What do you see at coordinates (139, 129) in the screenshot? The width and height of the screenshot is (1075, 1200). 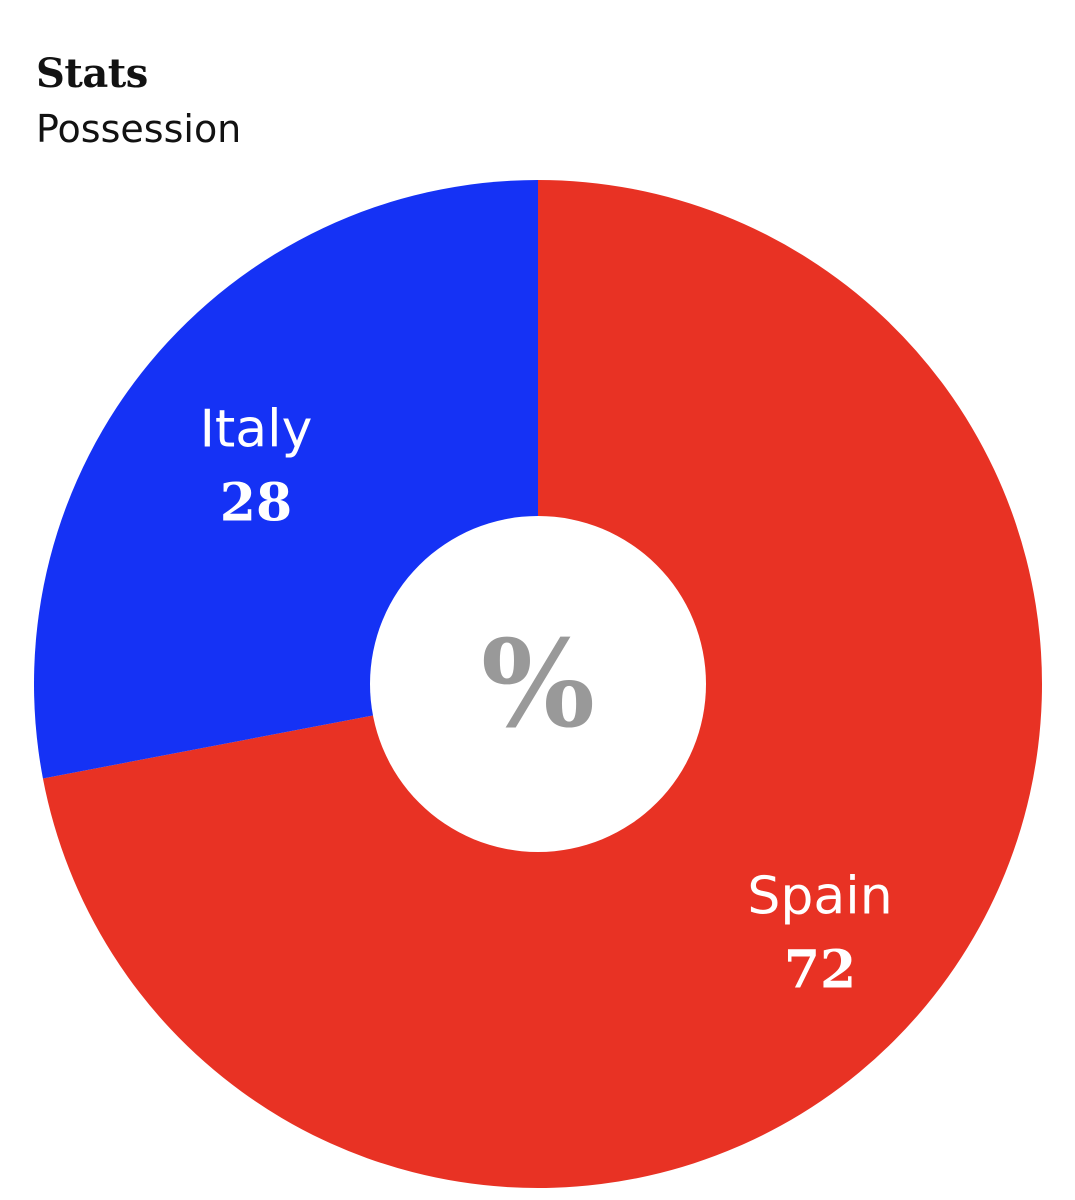 I see `chart-subtitle: Possession` at bounding box center [139, 129].